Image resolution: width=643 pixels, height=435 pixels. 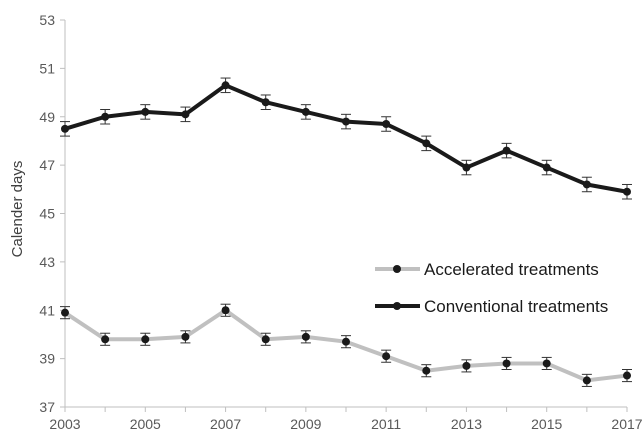 I want to click on y-tick-label: 45, so click(x=47, y=214).